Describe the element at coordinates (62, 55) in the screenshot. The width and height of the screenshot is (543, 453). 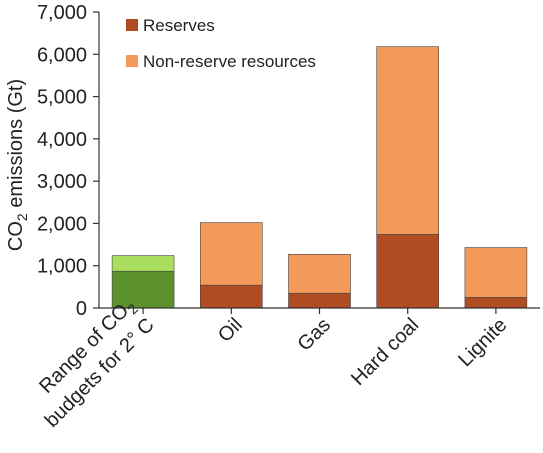
I see `y-tick-label: 6,000` at that location.